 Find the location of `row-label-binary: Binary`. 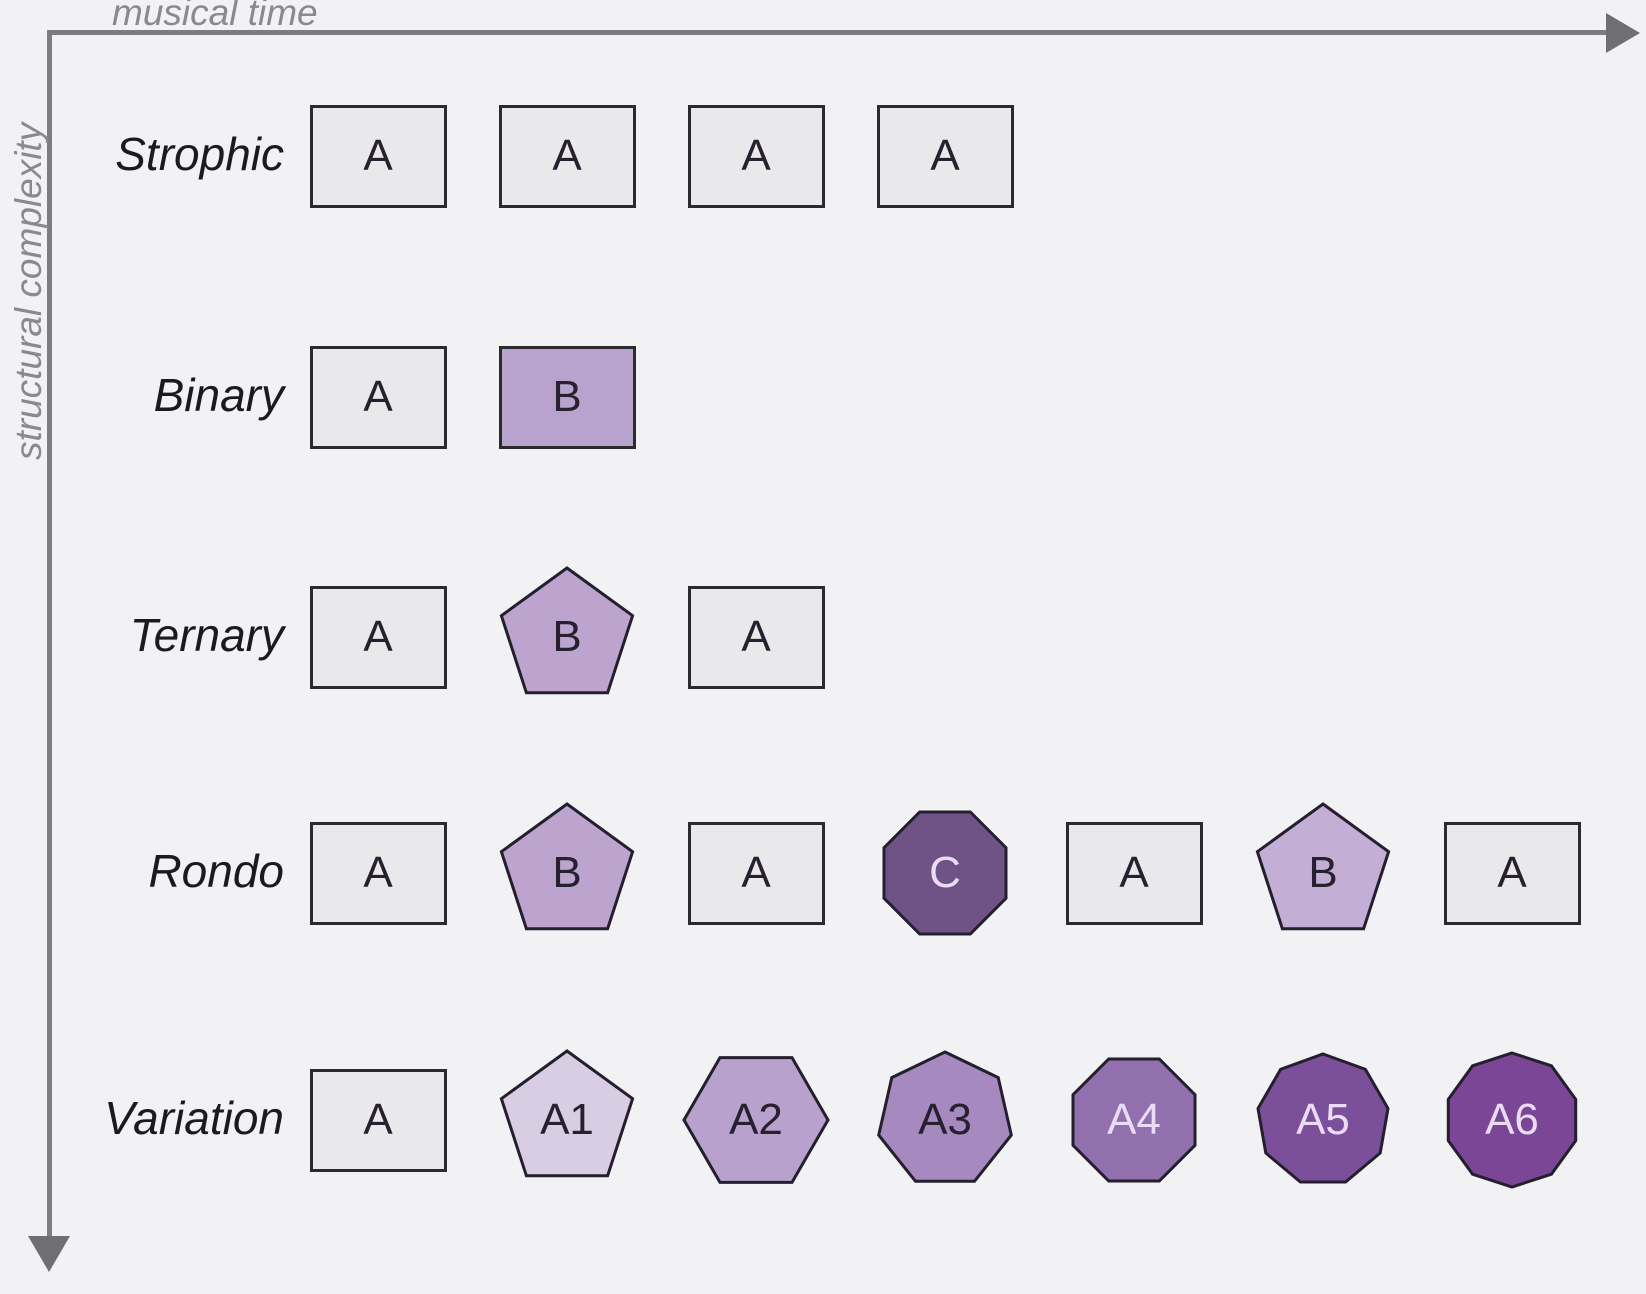

row-label-binary: Binary is located at coordinates (218, 395).